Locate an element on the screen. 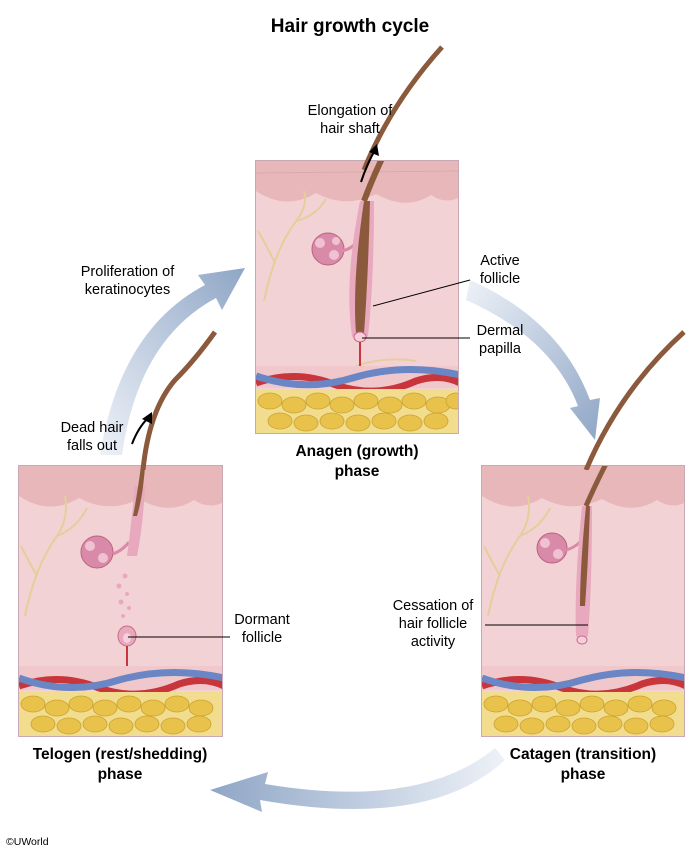  catagen-skin-illustration is located at coordinates (583, 601).